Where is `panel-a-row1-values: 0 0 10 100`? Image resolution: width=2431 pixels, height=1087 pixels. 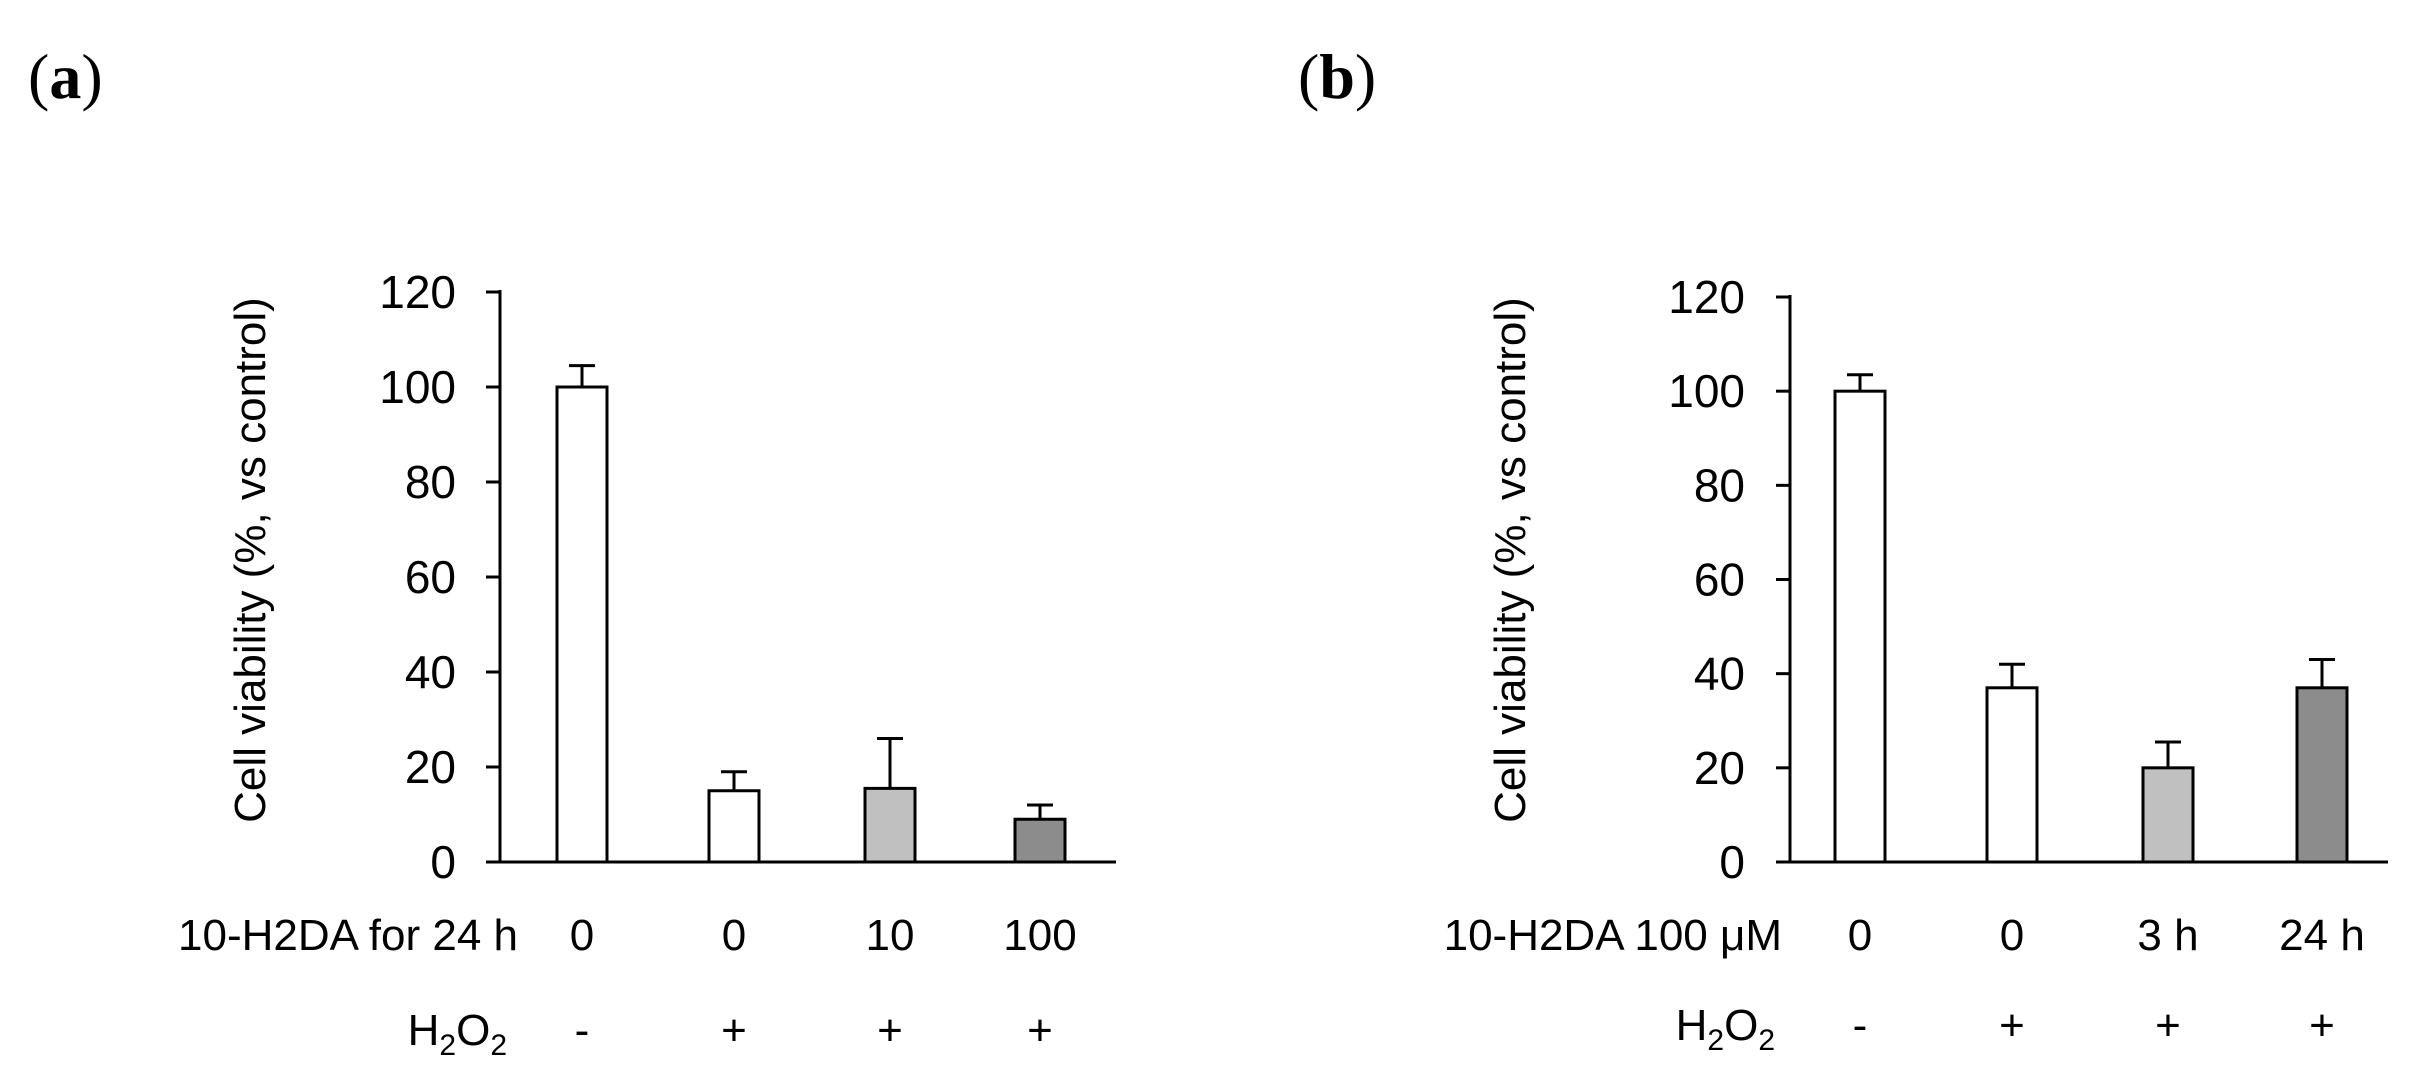 panel-a-row1-values: 0 0 10 100 is located at coordinates (823, 935).